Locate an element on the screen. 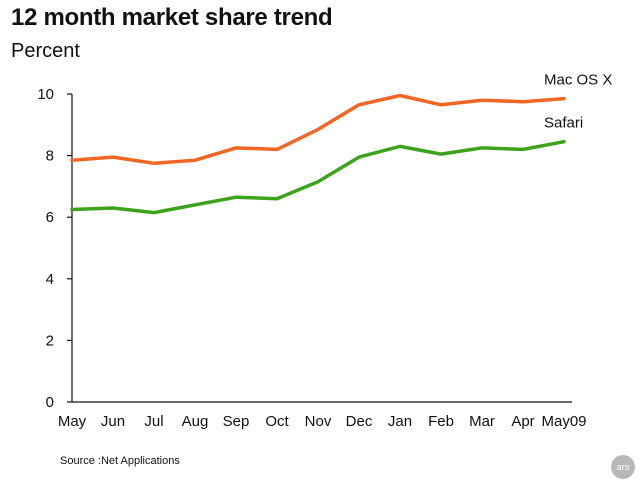  source-note: Source :Net Applications is located at coordinates (120, 461).